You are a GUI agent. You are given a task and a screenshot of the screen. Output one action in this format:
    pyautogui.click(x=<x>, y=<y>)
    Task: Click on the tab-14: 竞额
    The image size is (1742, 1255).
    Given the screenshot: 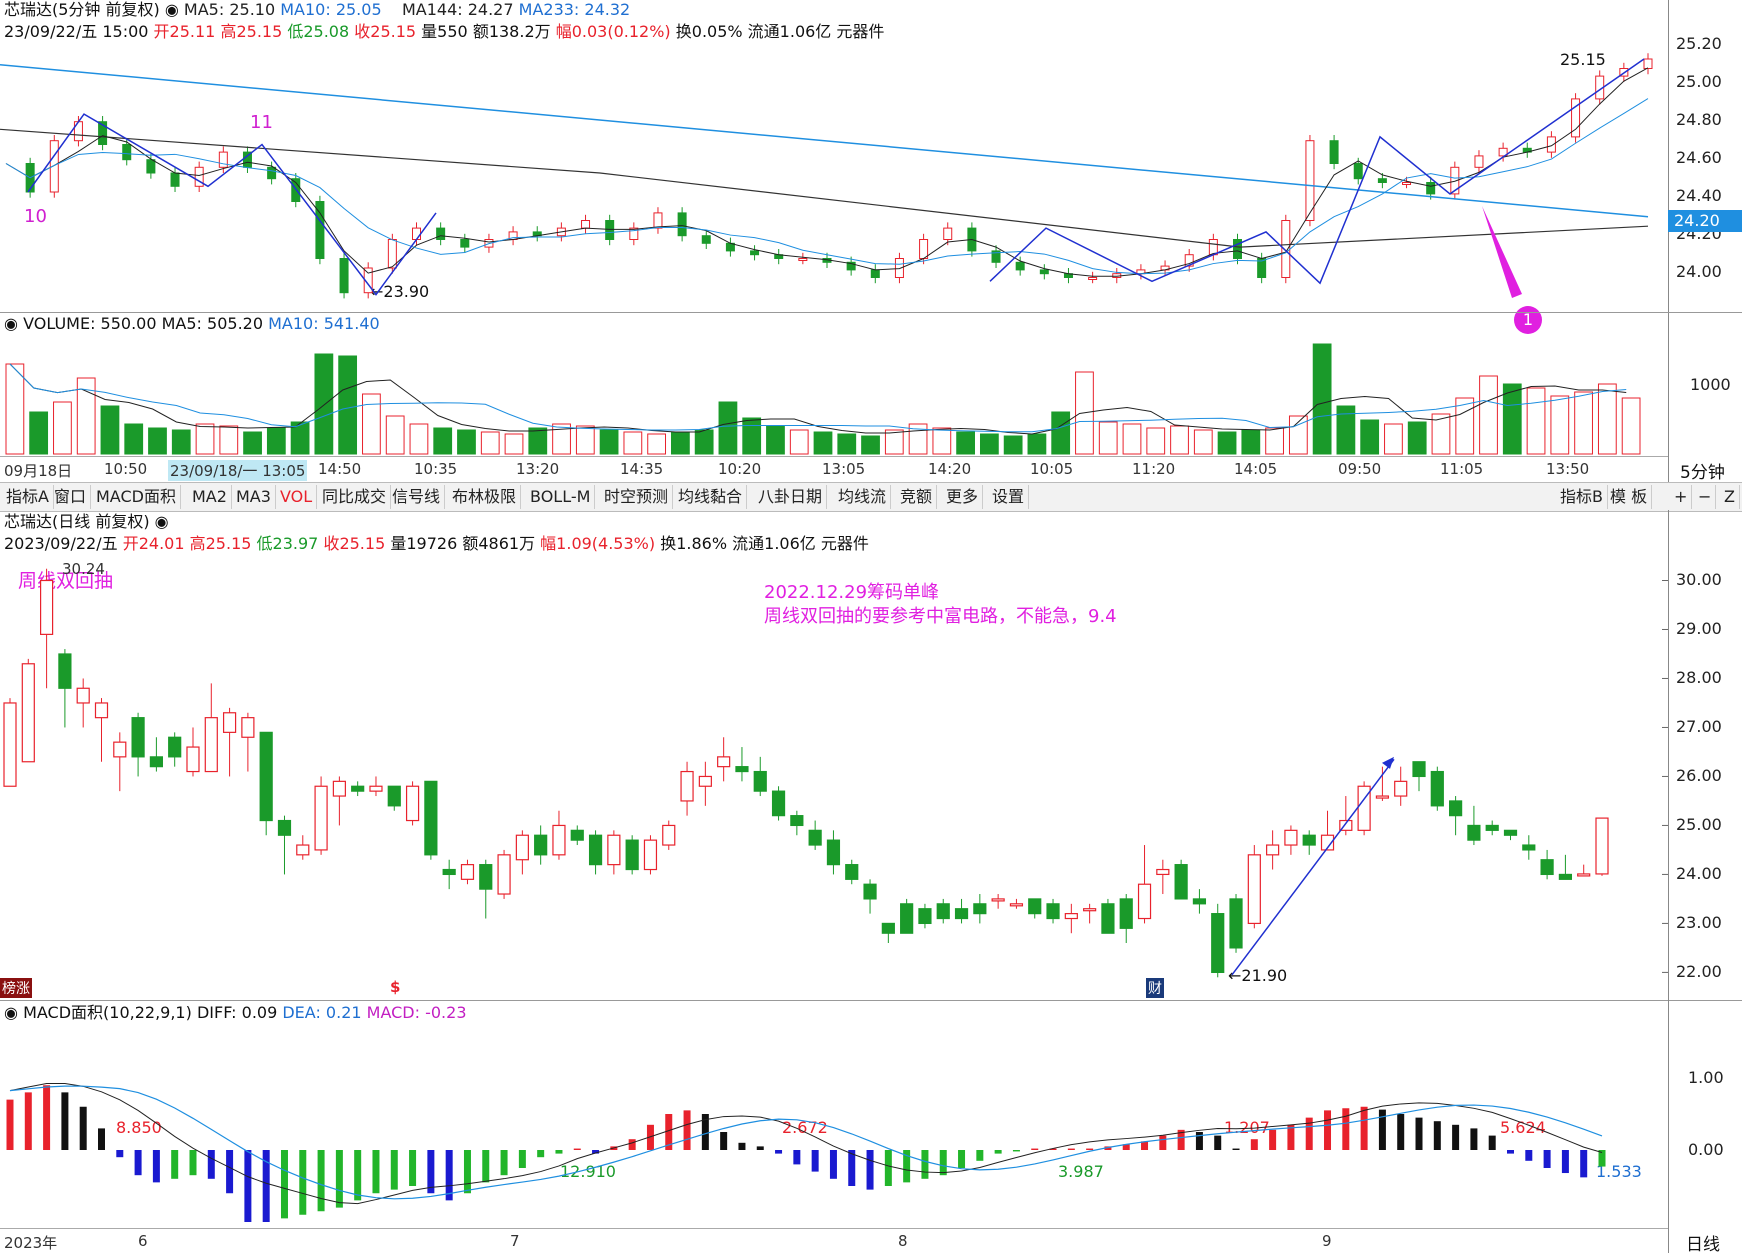 What is the action you would take?
    pyautogui.click(x=917, y=497)
    